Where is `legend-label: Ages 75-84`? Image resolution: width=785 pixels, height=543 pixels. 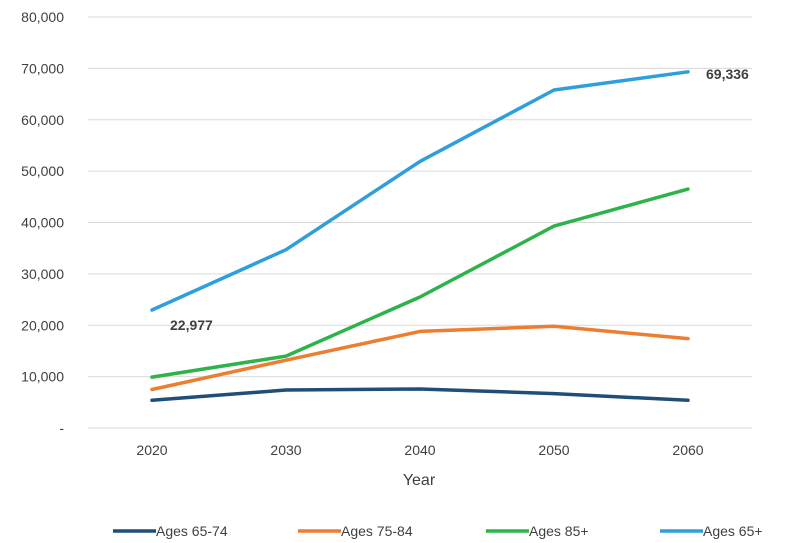
legend-label: Ages 75-84 is located at coordinates (377, 531).